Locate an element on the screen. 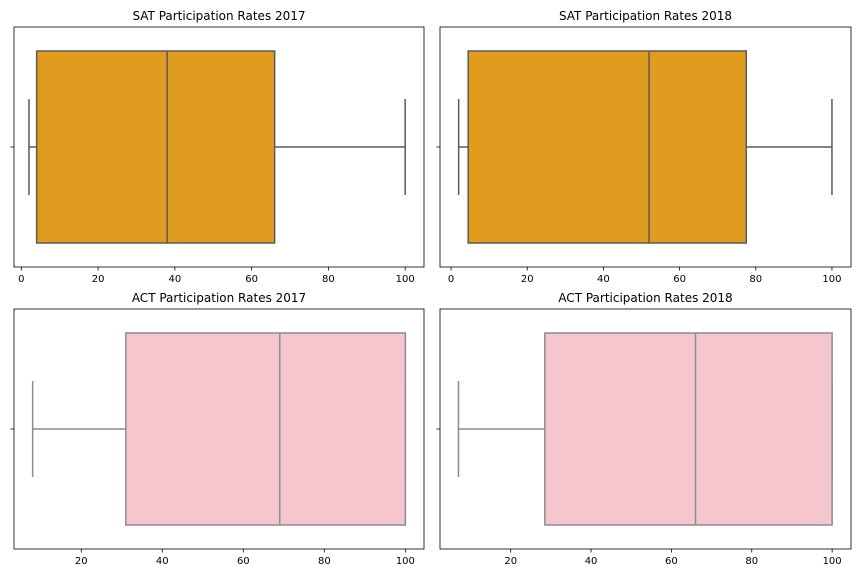  subplot-title: ACT Participation Rates 2018 is located at coordinates (645, 298).